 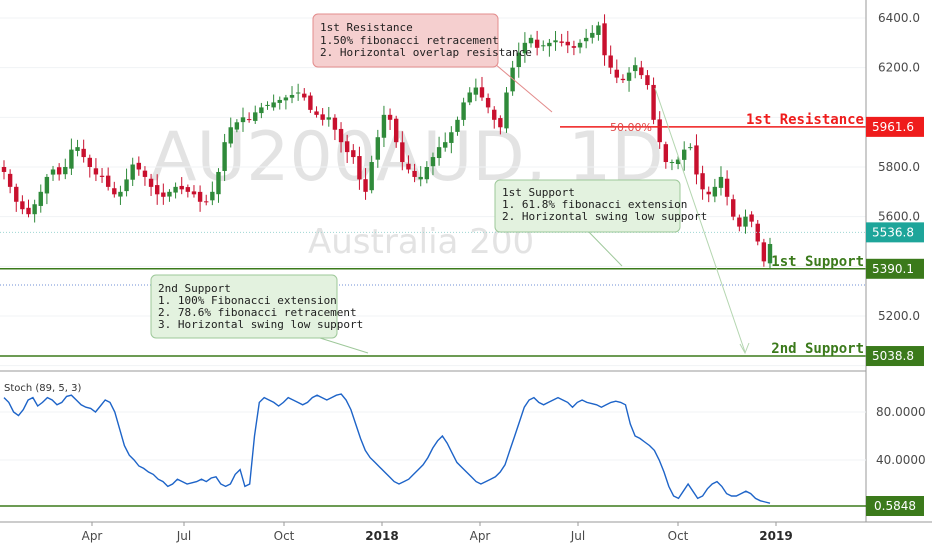 I want to click on support1-note-arrow, so click(x=603, y=247).